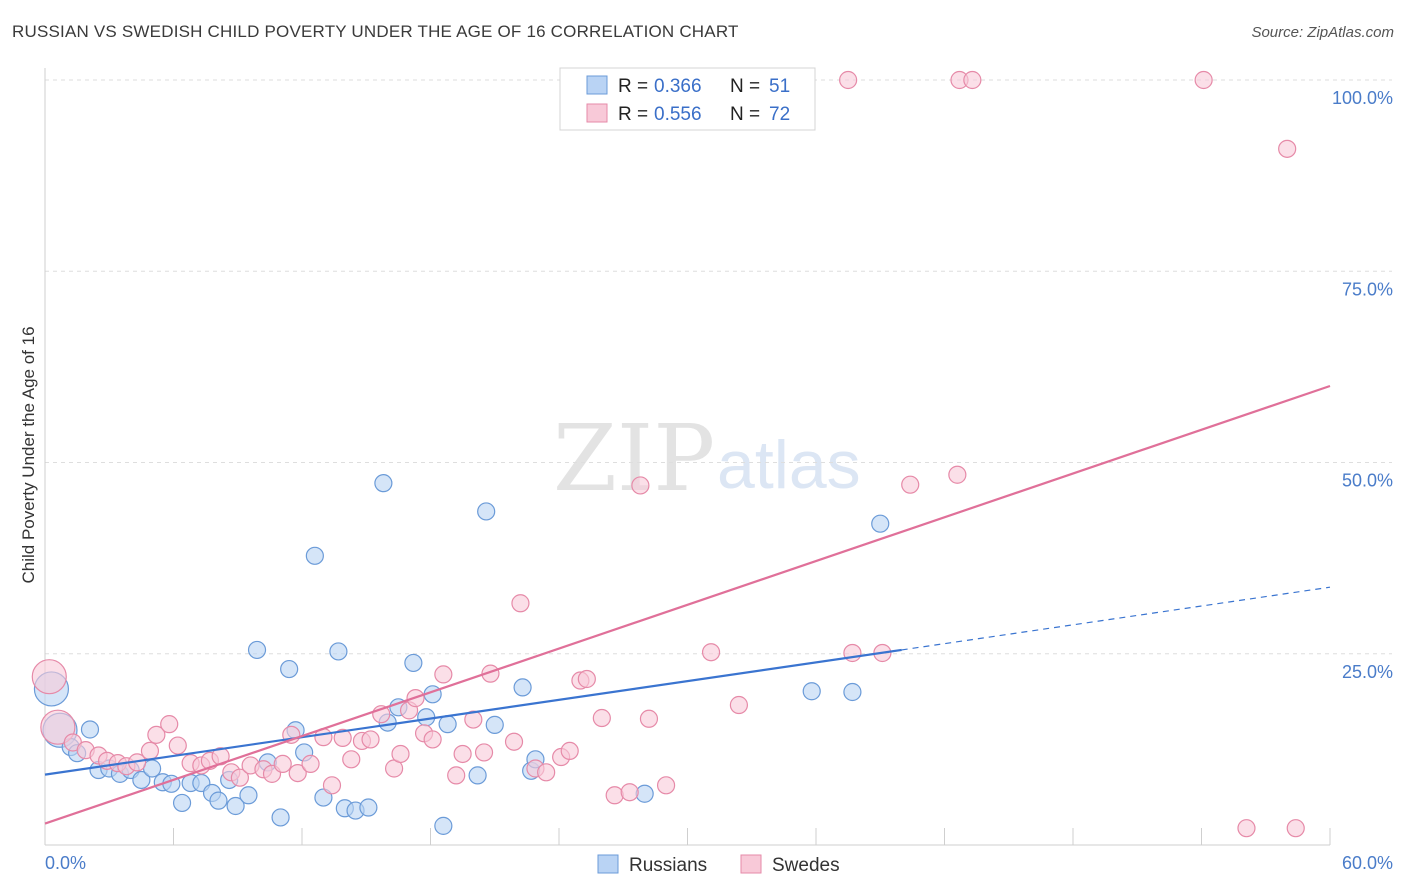 The height and width of the screenshot is (892, 1406). I want to click on legend-r-value: 0.556, so click(678, 114).